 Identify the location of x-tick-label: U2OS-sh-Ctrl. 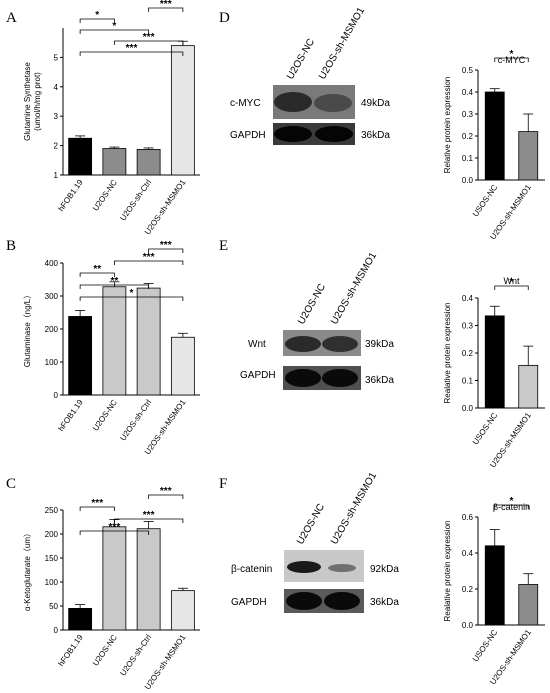
(135, 200).